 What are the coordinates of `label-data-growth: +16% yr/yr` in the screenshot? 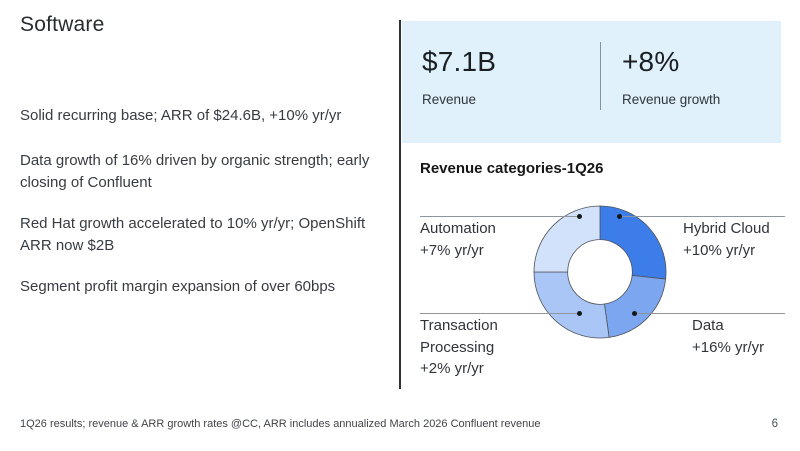 It's located at (728, 347).